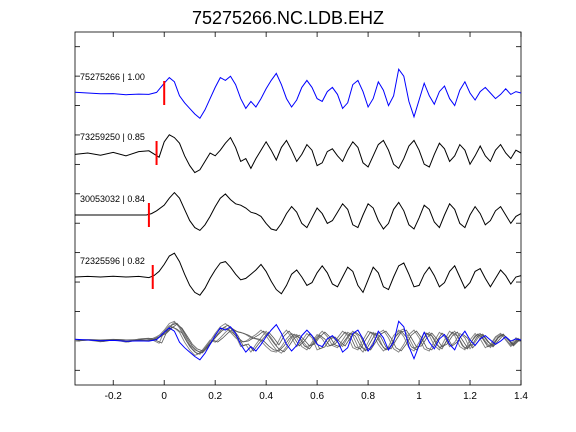 This screenshot has width=576, height=432. Describe the element at coordinates (288, 18) in the screenshot. I see `chart-title: 75275266.NC.LDB.EHZ` at that location.